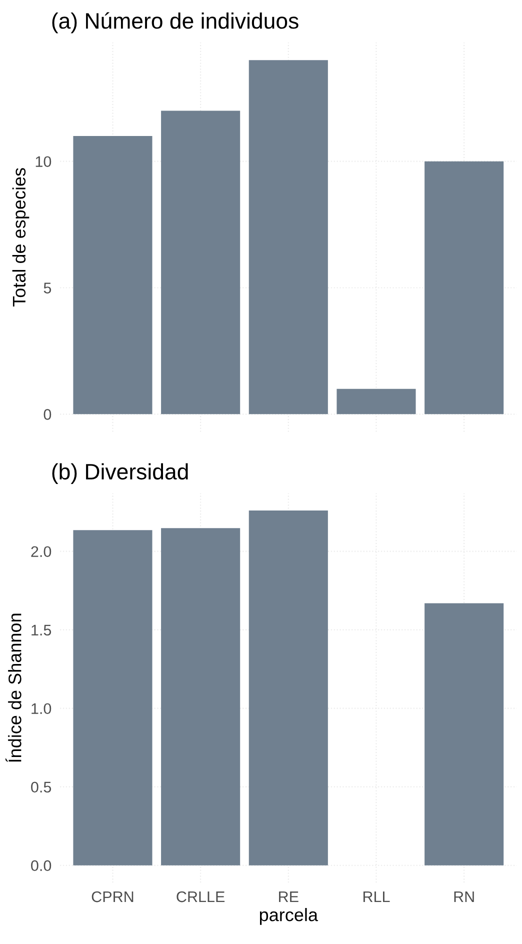  I want to click on y-tick-label: 2.0, so click(41, 552).